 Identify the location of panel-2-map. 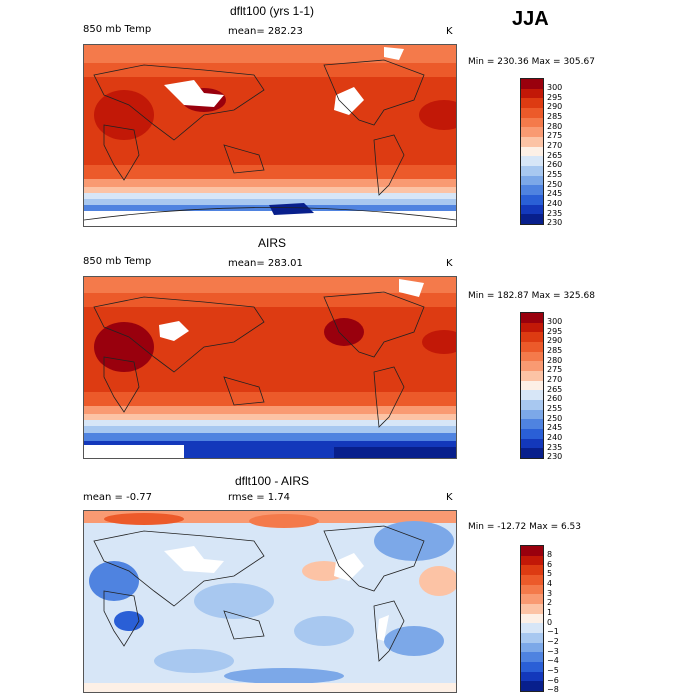
(270, 367).